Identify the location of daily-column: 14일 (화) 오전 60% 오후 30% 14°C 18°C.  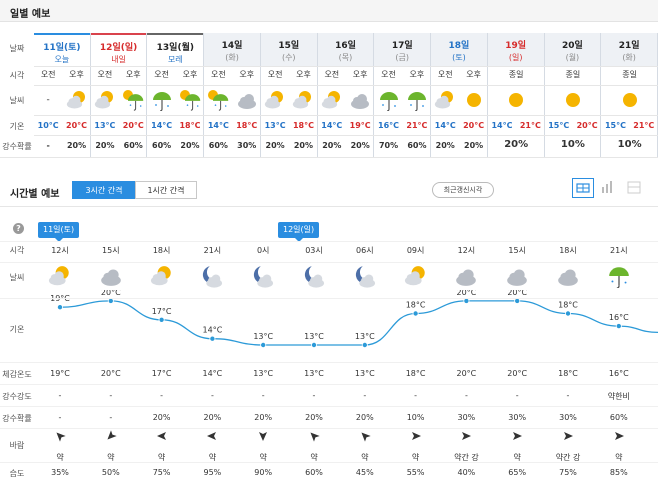
(232, 95).